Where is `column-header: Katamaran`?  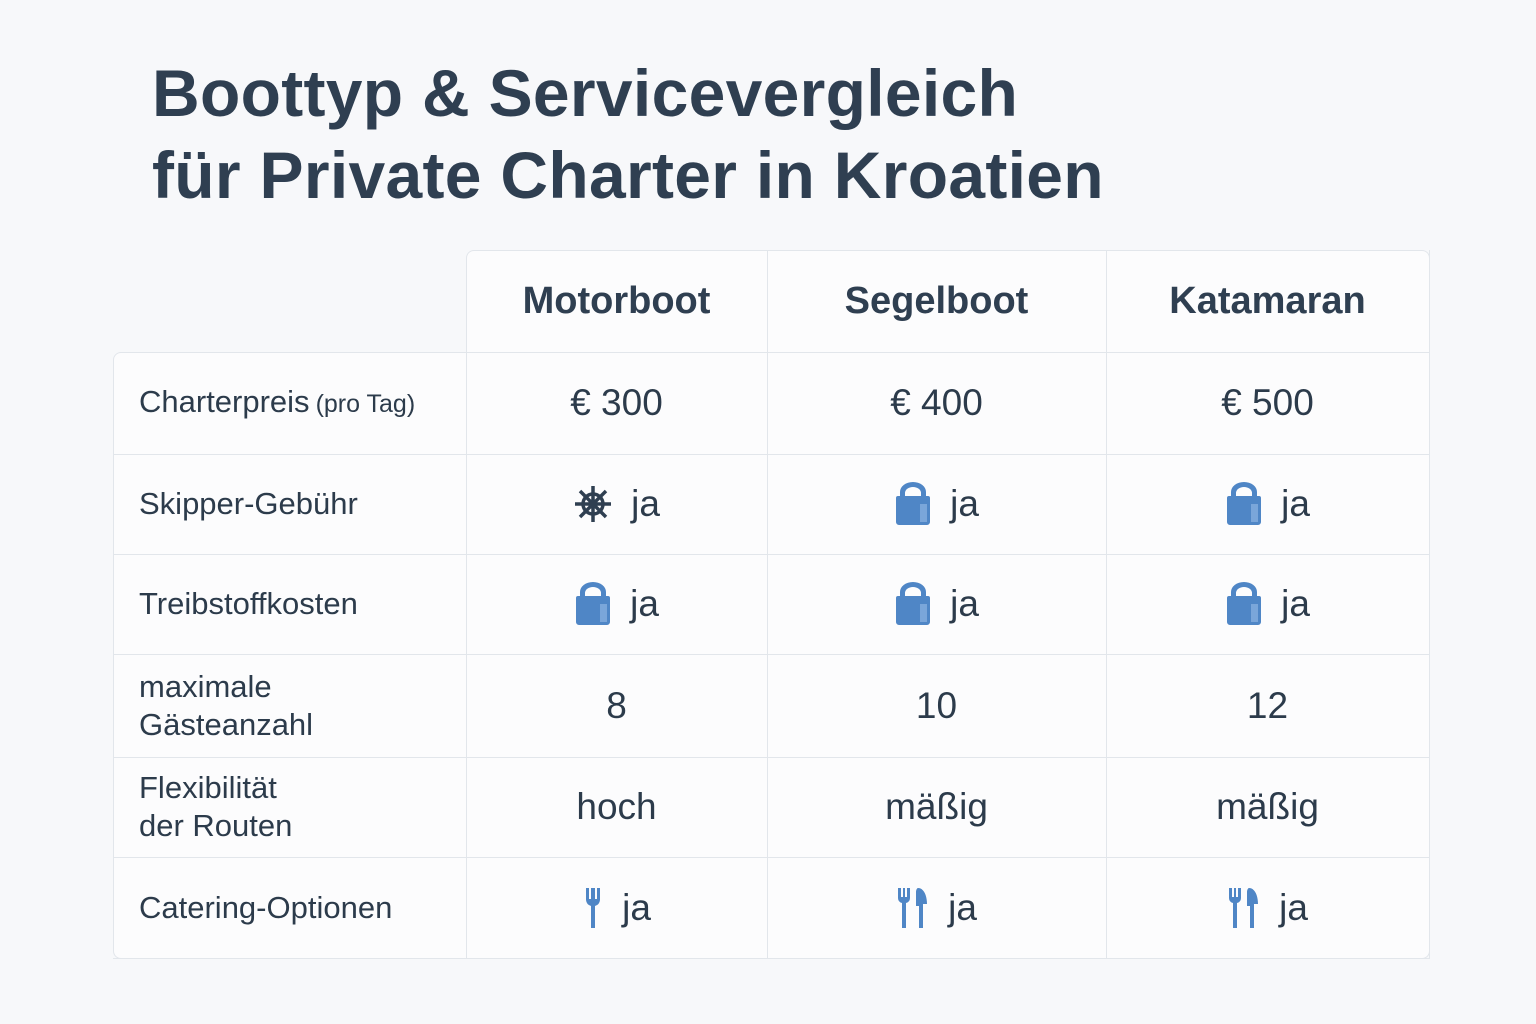
column-header: Katamaran is located at coordinates (1268, 301).